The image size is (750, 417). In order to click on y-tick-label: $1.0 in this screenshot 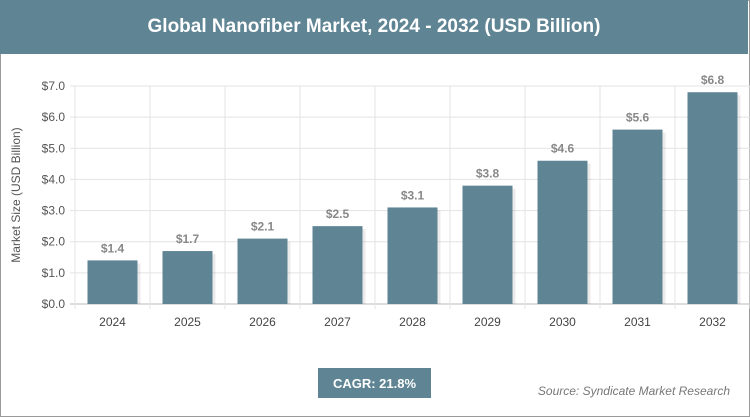, I will do `click(54, 273)`.